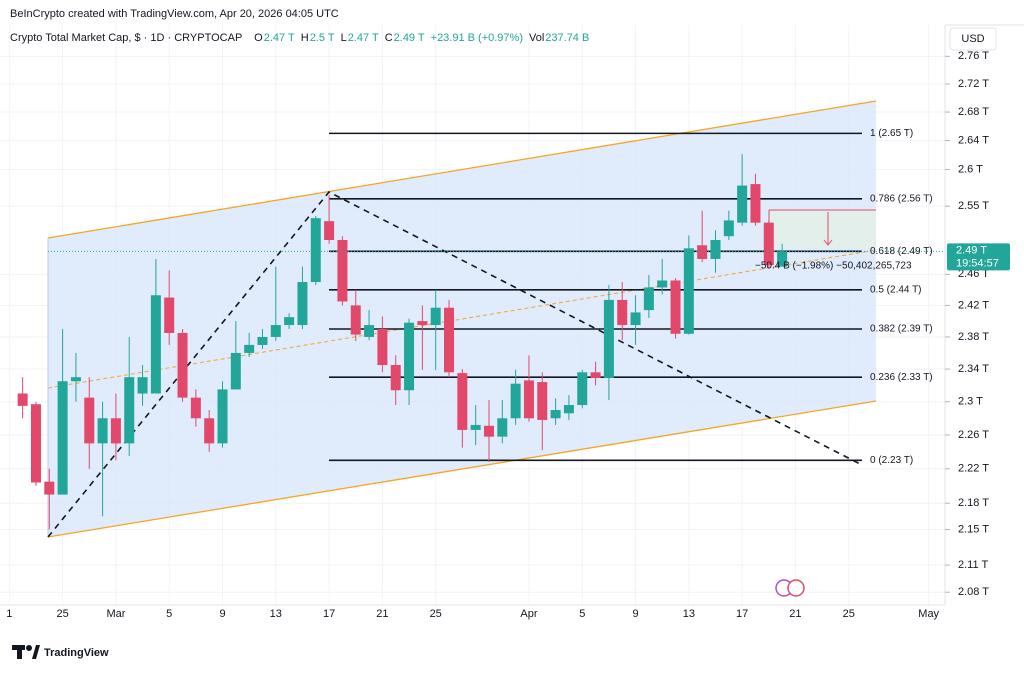  Describe the element at coordinates (973, 274) in the screenshot. I see `y-tick-label: 2.46 T` at that location.